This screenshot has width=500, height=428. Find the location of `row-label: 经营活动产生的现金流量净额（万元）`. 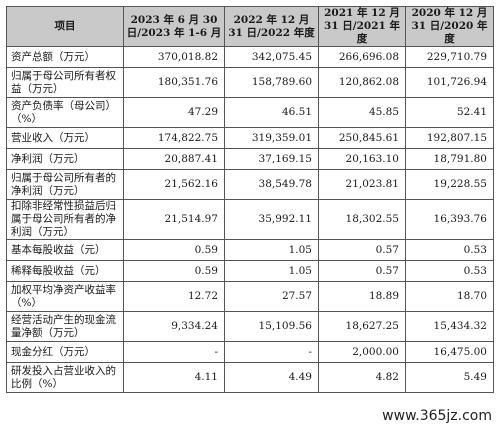

row-label: 经营活动产生的现金流量净额（万元） is located at coordinates (65, 326).